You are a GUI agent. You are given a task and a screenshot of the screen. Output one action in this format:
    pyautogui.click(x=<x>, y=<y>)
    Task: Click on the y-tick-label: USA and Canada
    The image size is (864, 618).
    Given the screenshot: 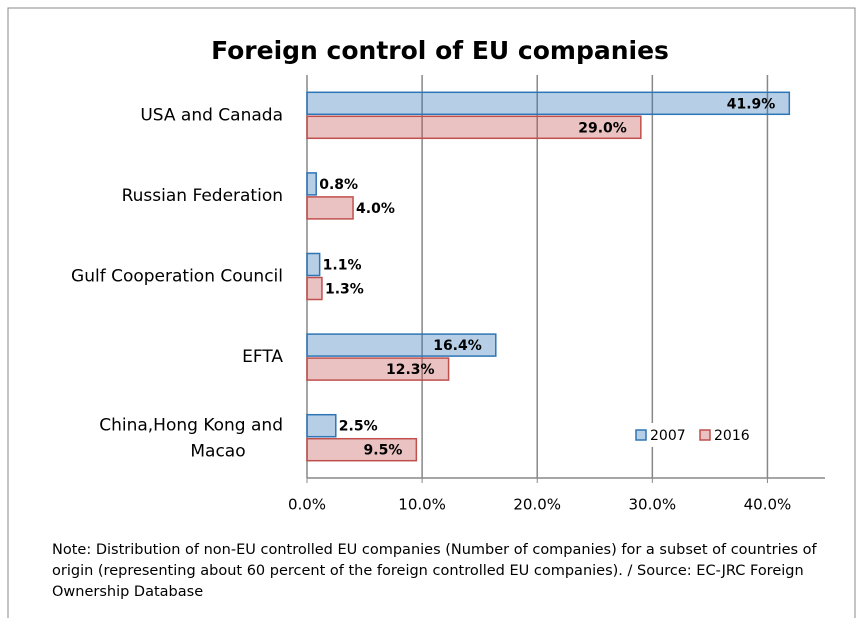 What is the action you would take?
    pyautogui.click(x=211, y=115)
    